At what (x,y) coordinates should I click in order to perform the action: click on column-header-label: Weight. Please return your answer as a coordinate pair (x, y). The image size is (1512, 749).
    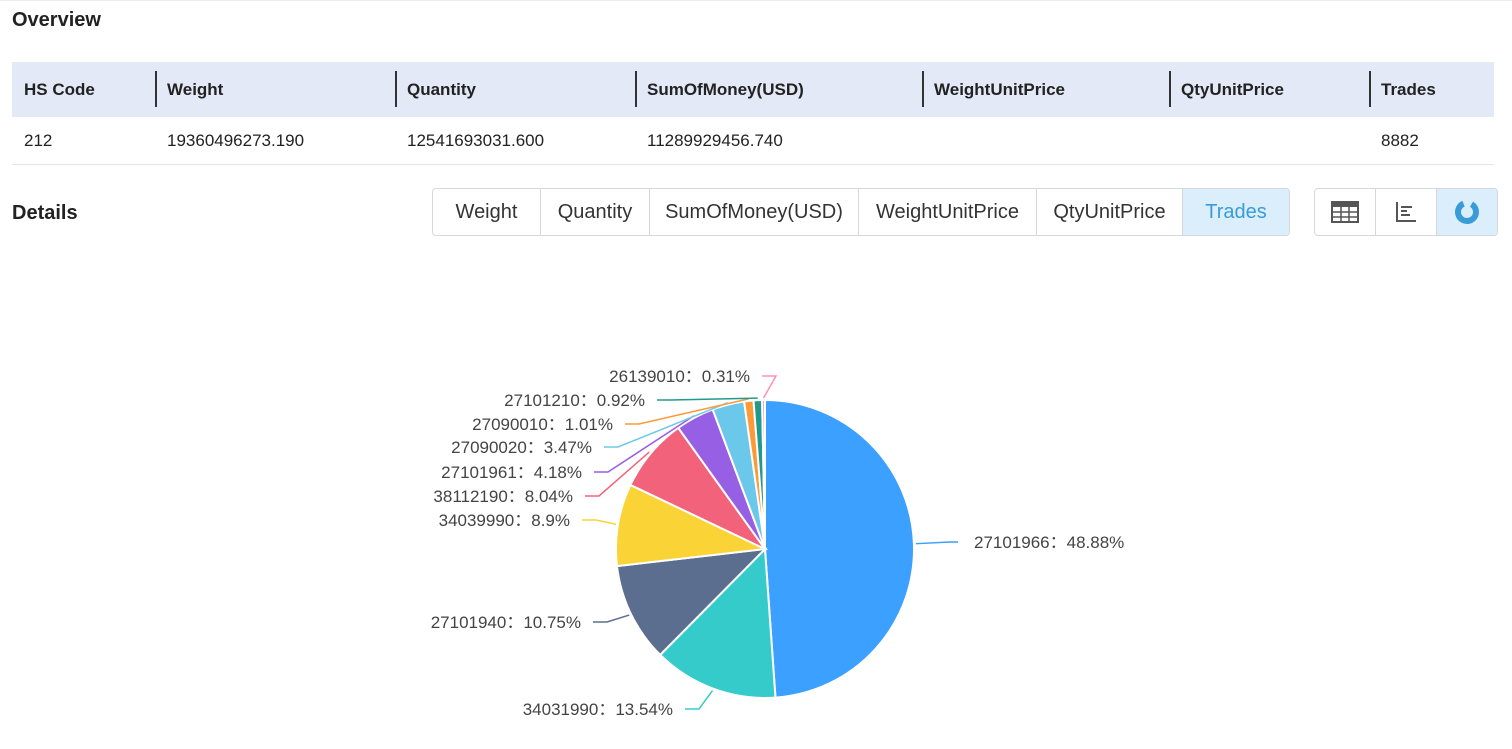
    Looking at the image, I should click on (195, 89).